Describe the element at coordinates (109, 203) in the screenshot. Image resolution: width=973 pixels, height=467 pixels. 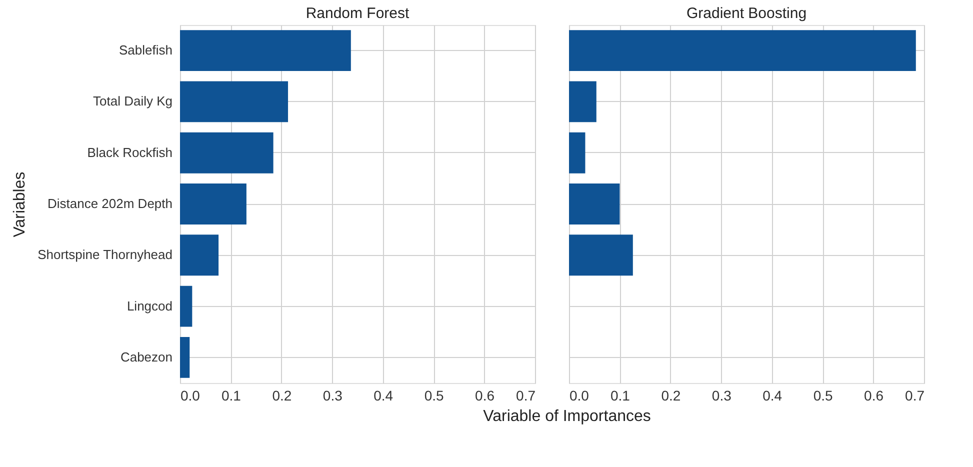
I see `y-tick-label: Distance 202m Depth` at that location.